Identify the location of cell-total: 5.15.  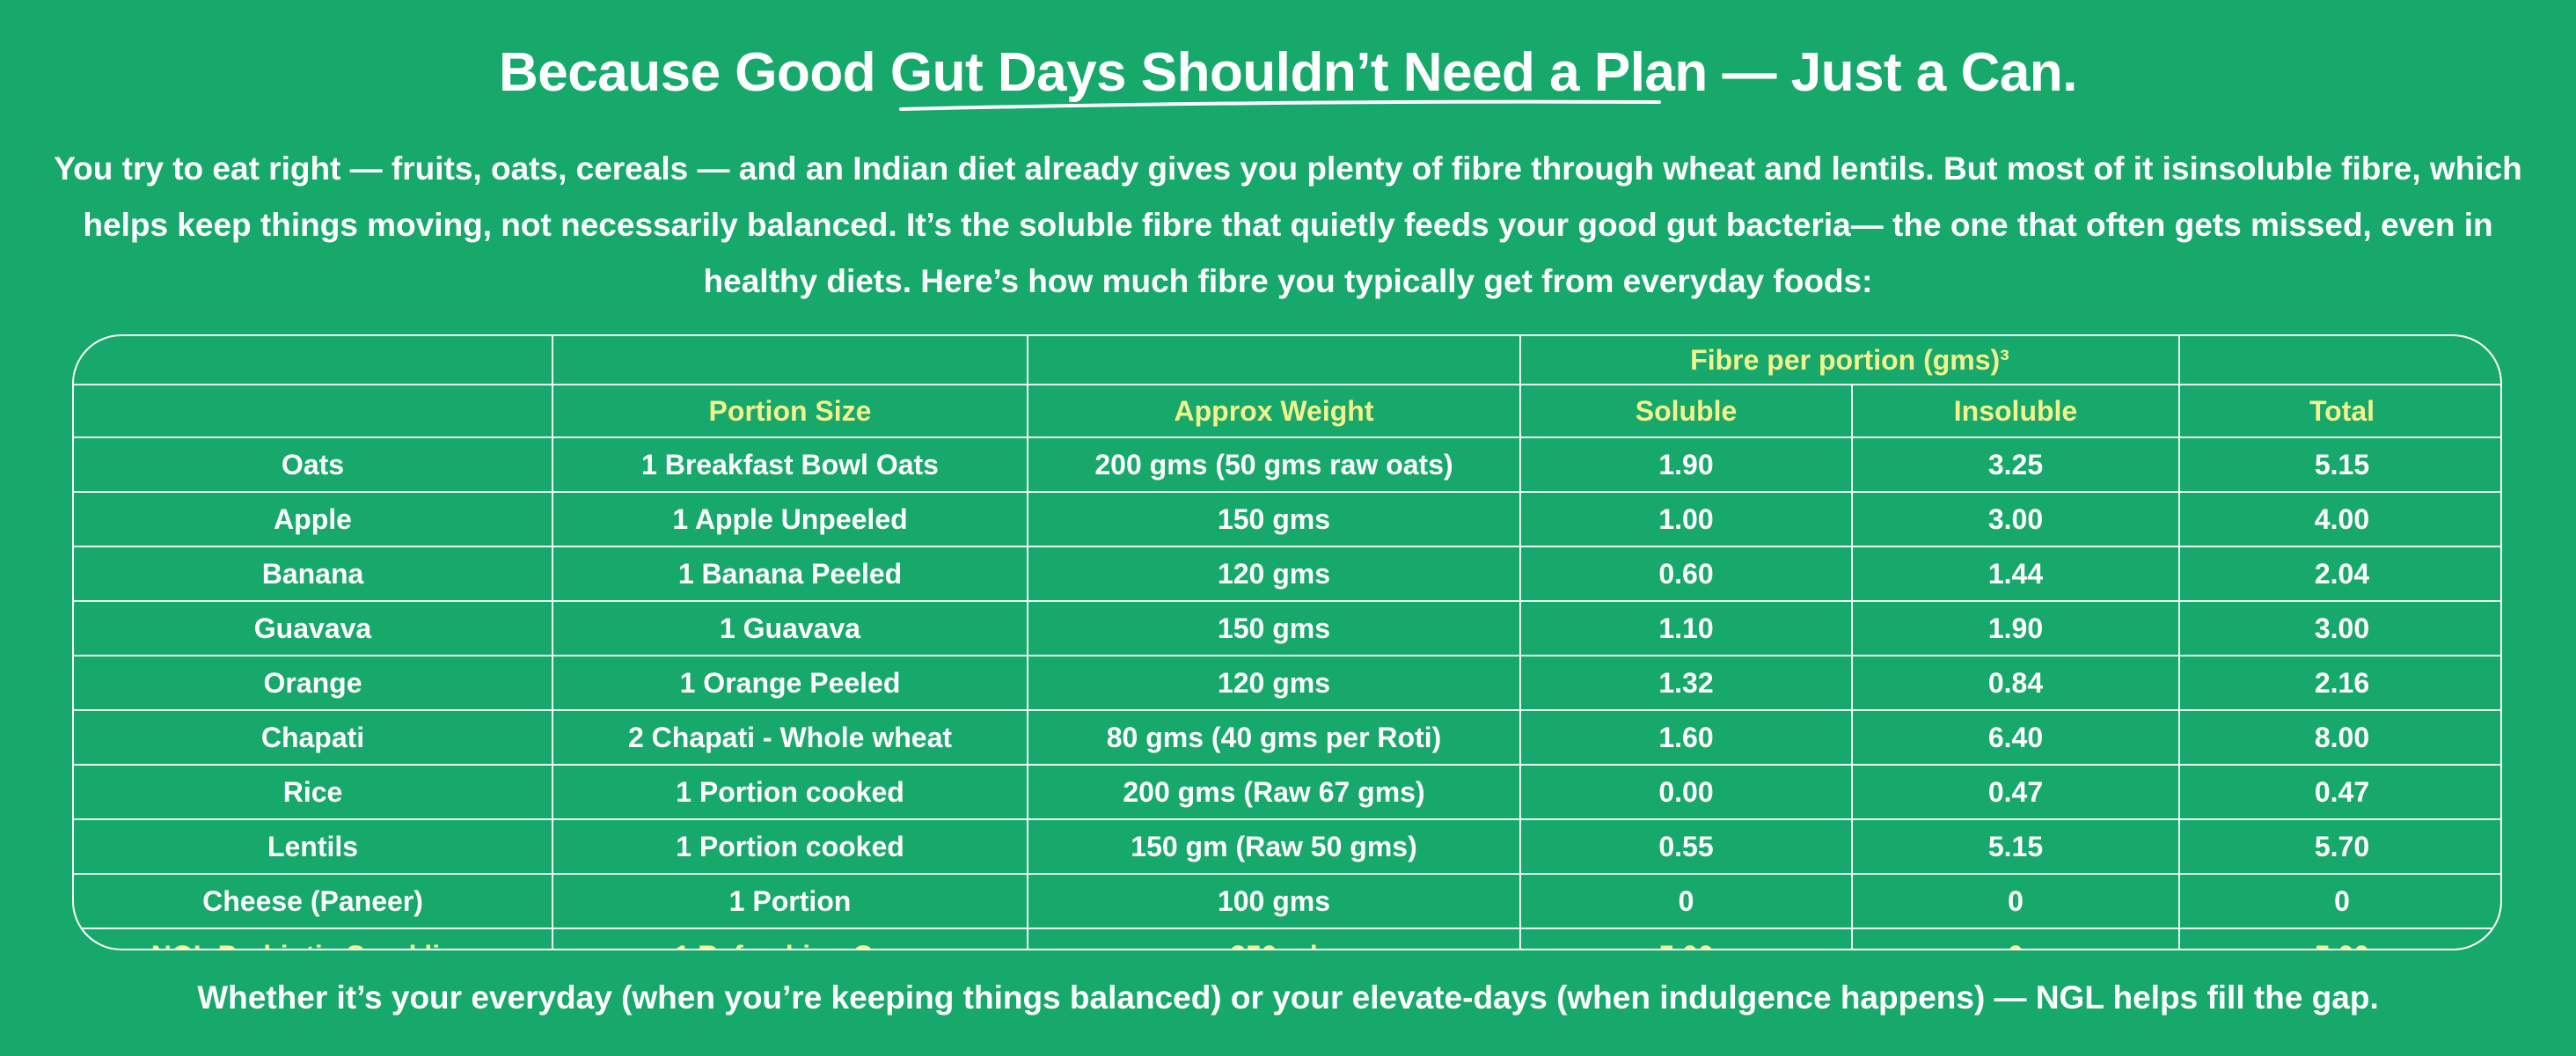
(2339, 465).